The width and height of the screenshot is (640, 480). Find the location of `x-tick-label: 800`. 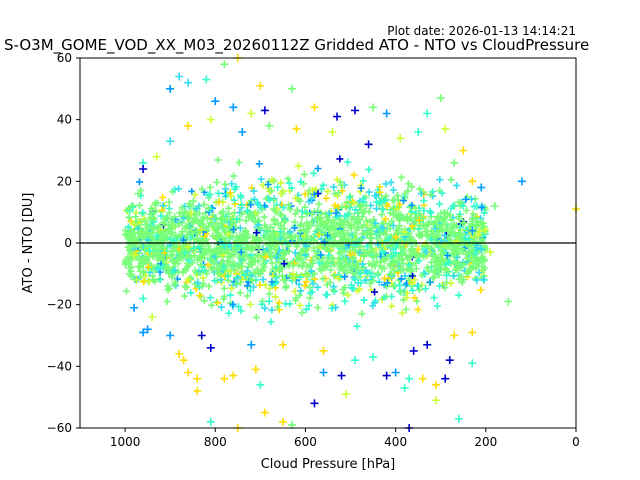

x-tick-label: 800 is located at coordinates (215, 442).